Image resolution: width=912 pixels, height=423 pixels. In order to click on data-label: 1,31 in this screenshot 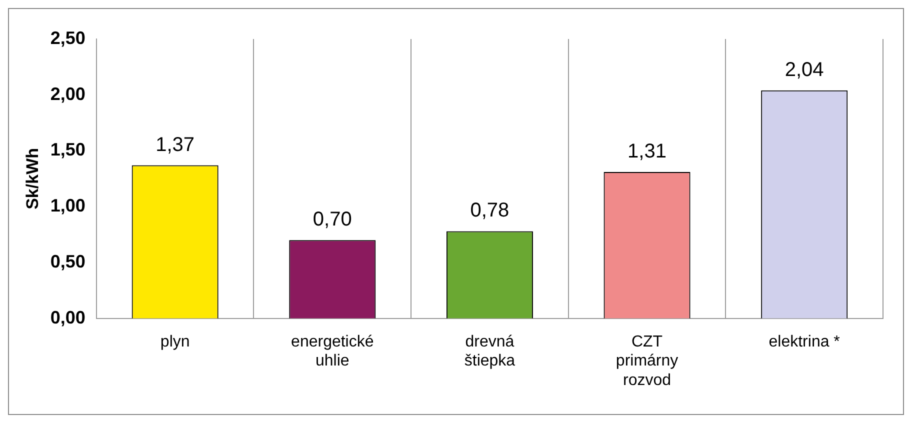, I will do `click(647, 151)`.